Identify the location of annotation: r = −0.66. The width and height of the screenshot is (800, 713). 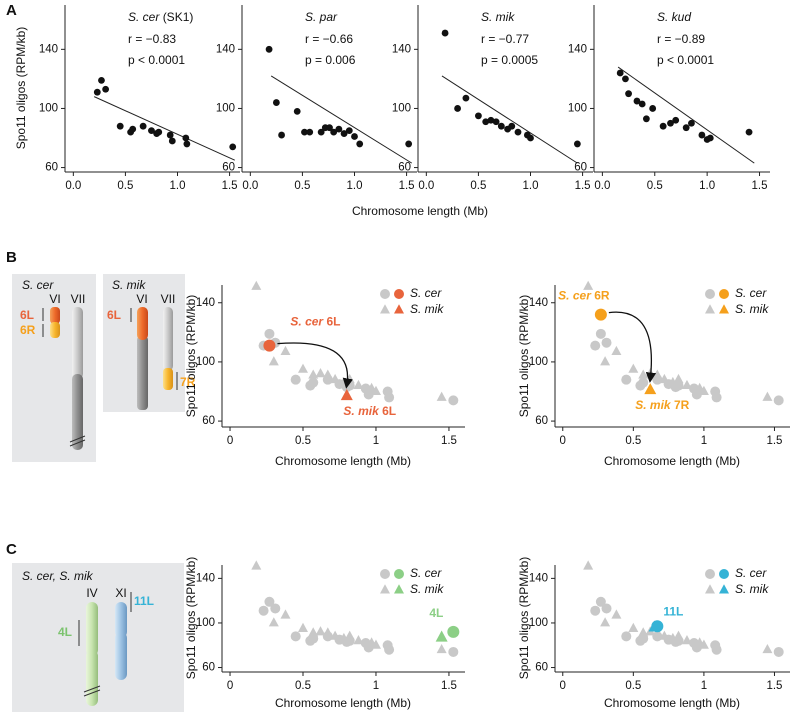
(329, 39).